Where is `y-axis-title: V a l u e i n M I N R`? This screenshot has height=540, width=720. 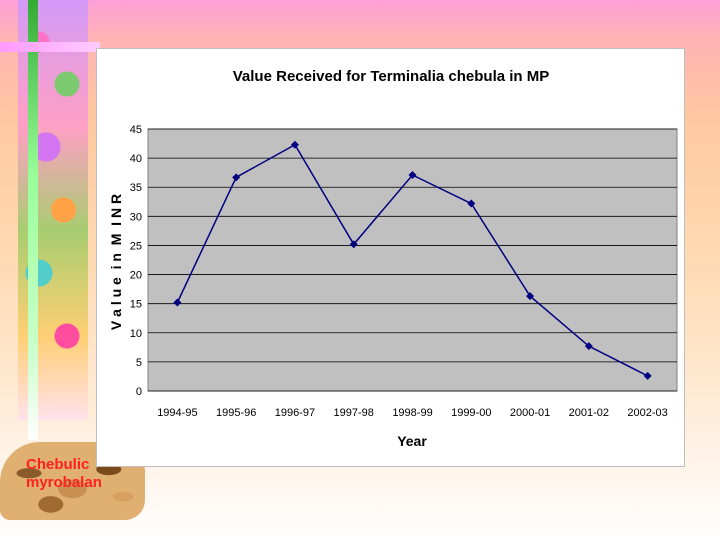 y-axis-title: V a l u e i n M I N R is located at coordinates (116, 262).